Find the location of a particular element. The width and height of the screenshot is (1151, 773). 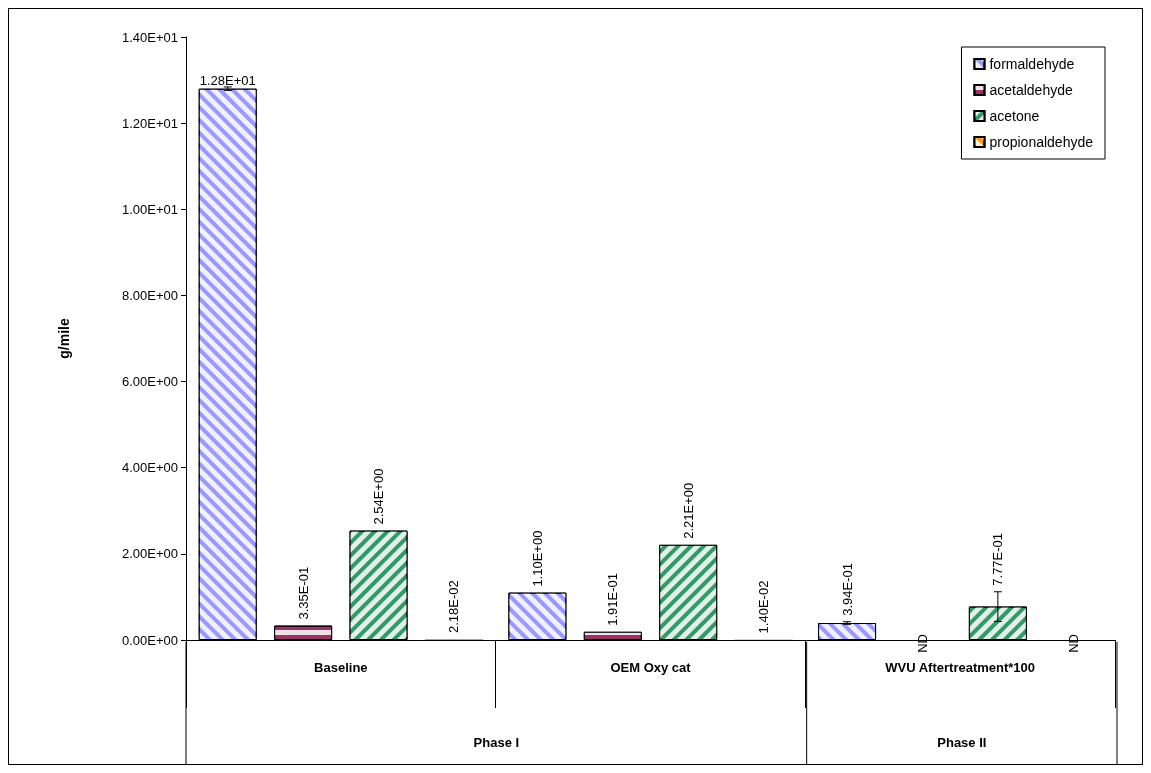

text: Phase II is located at coordinates (962, 742).